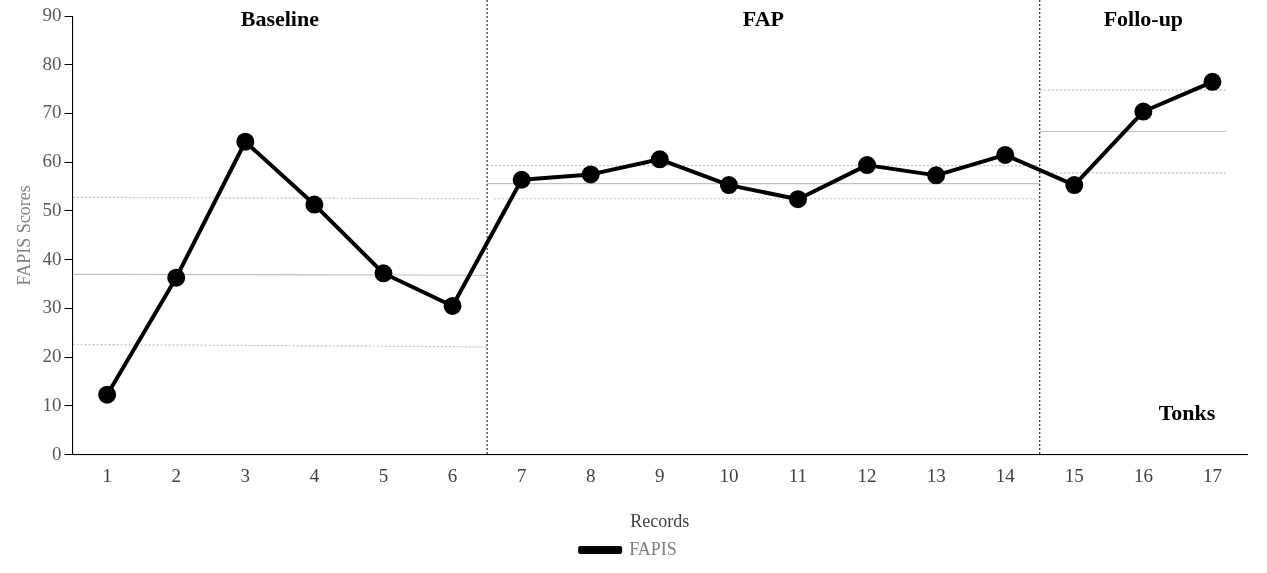 This screenshot has height=573, width=1267. Describe the element at coordinates (52, 209) in the screenshot. I see `y-tick-label: 50` at that location.